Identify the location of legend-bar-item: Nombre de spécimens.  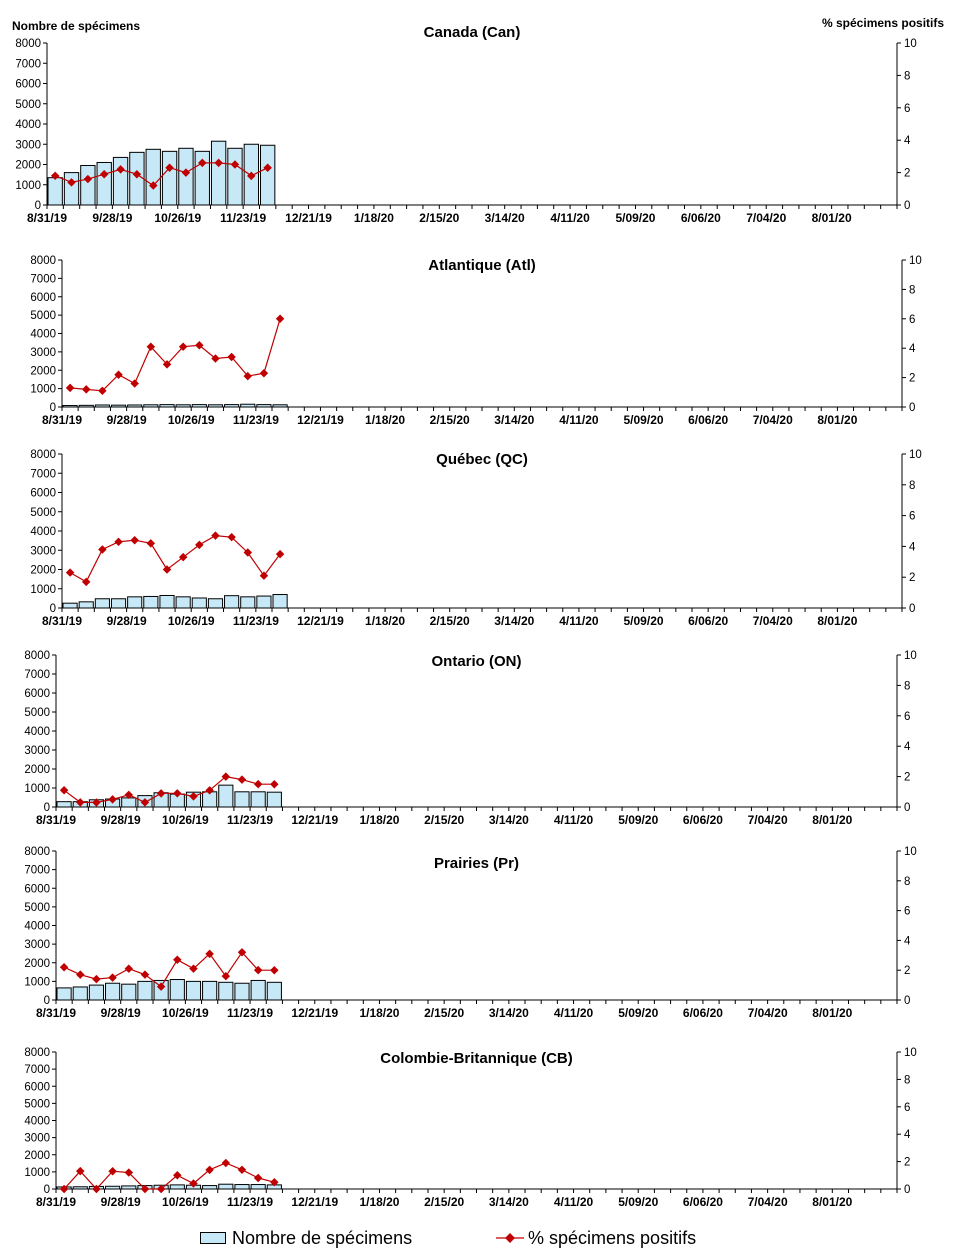
(306, 1238).